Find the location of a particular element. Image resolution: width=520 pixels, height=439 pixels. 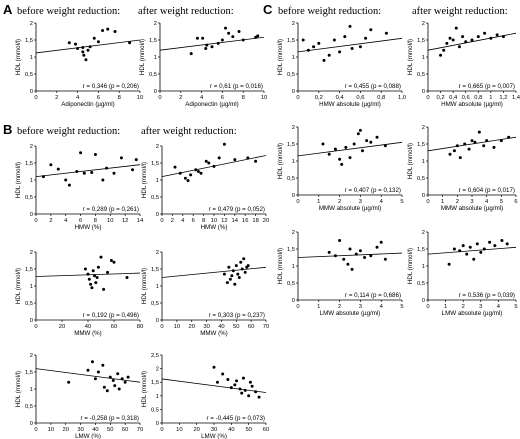

x-tick-label: 12 is located at coordinates (224, 221).